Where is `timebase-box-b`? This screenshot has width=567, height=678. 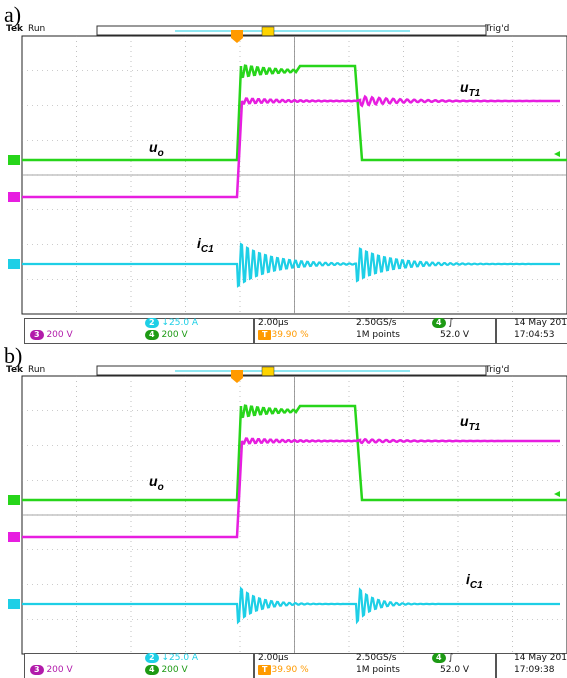 timebase-box-b is located at coordinates (375, 665).